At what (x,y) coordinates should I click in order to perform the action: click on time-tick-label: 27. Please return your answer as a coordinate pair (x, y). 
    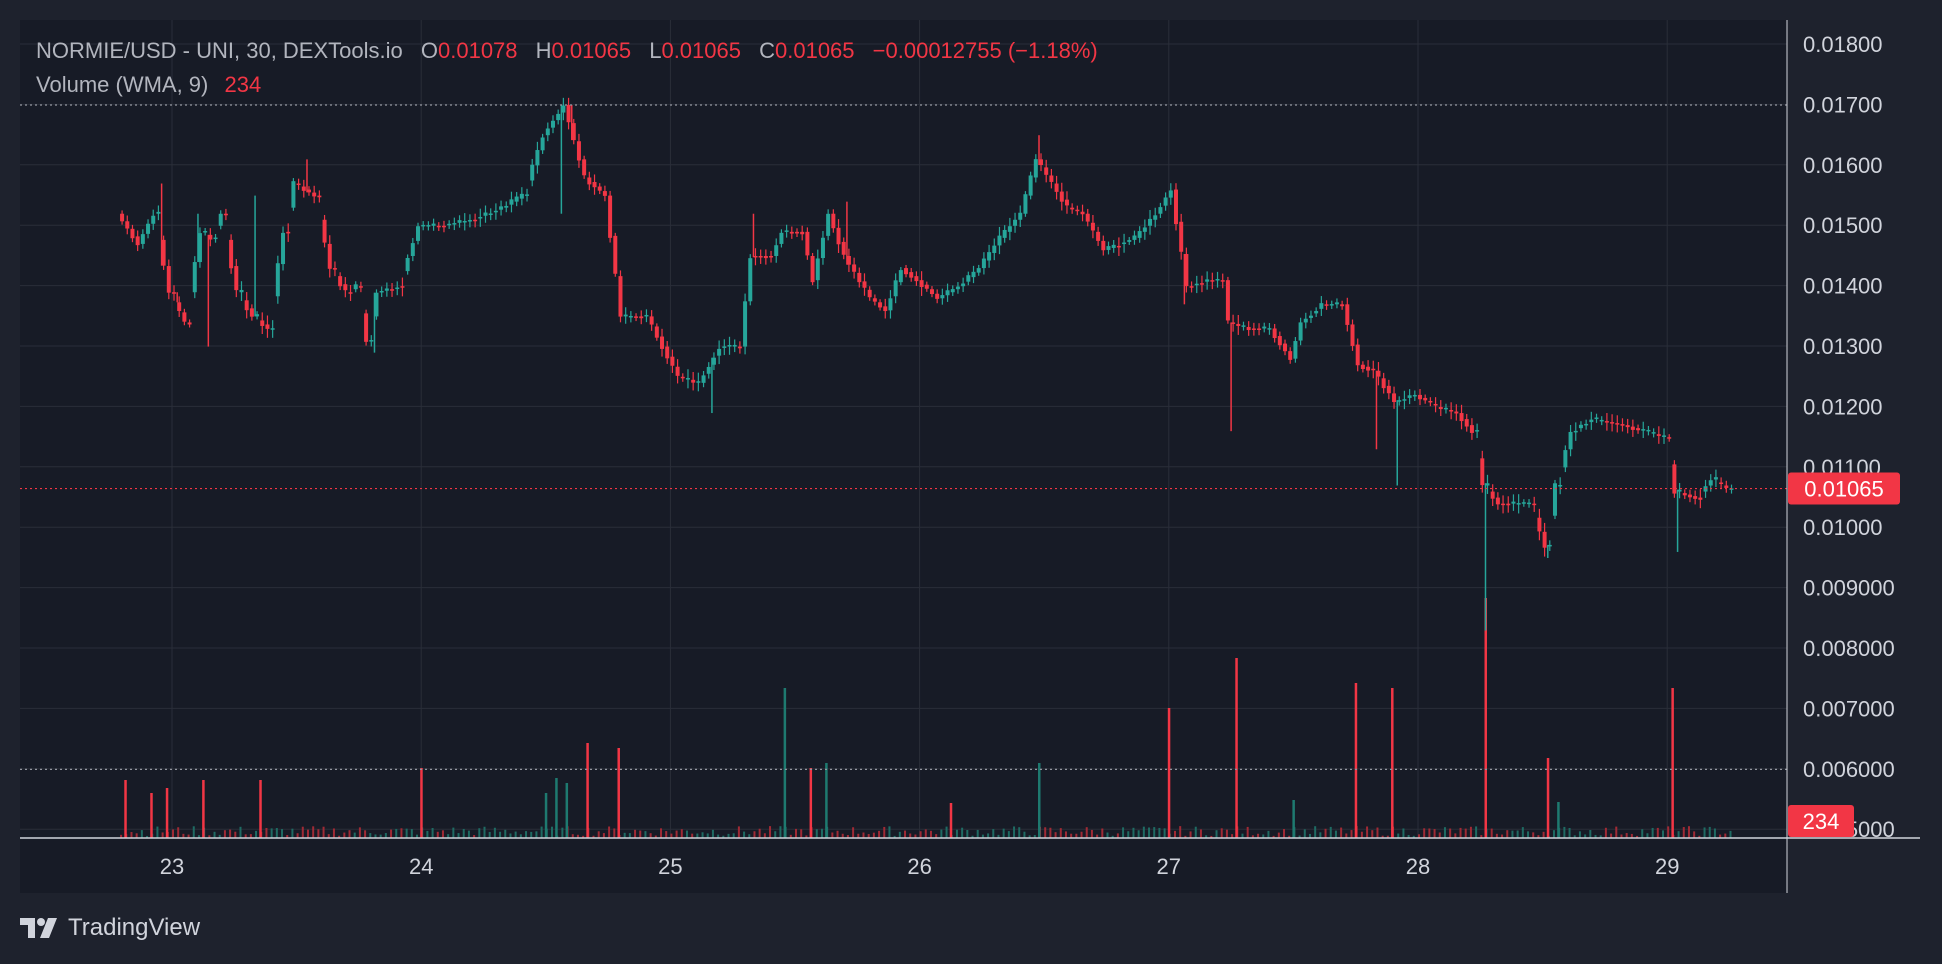
    Looking at the image, I should click on (1169, 866).